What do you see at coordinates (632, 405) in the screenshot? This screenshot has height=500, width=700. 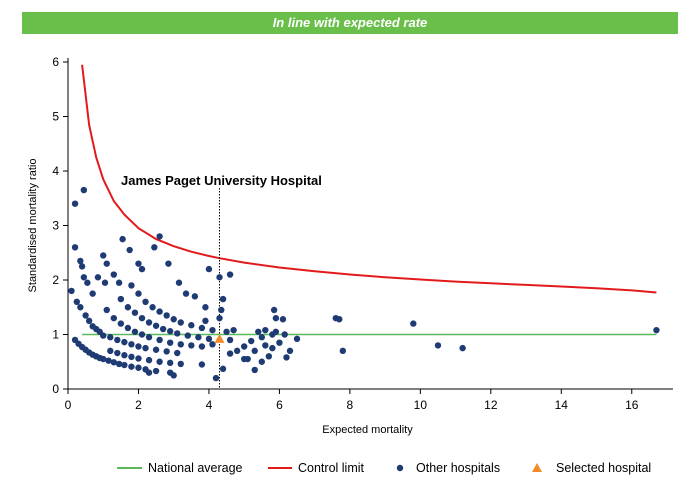 I see `x-tick-label: 16` at bounding box center [632, 405].